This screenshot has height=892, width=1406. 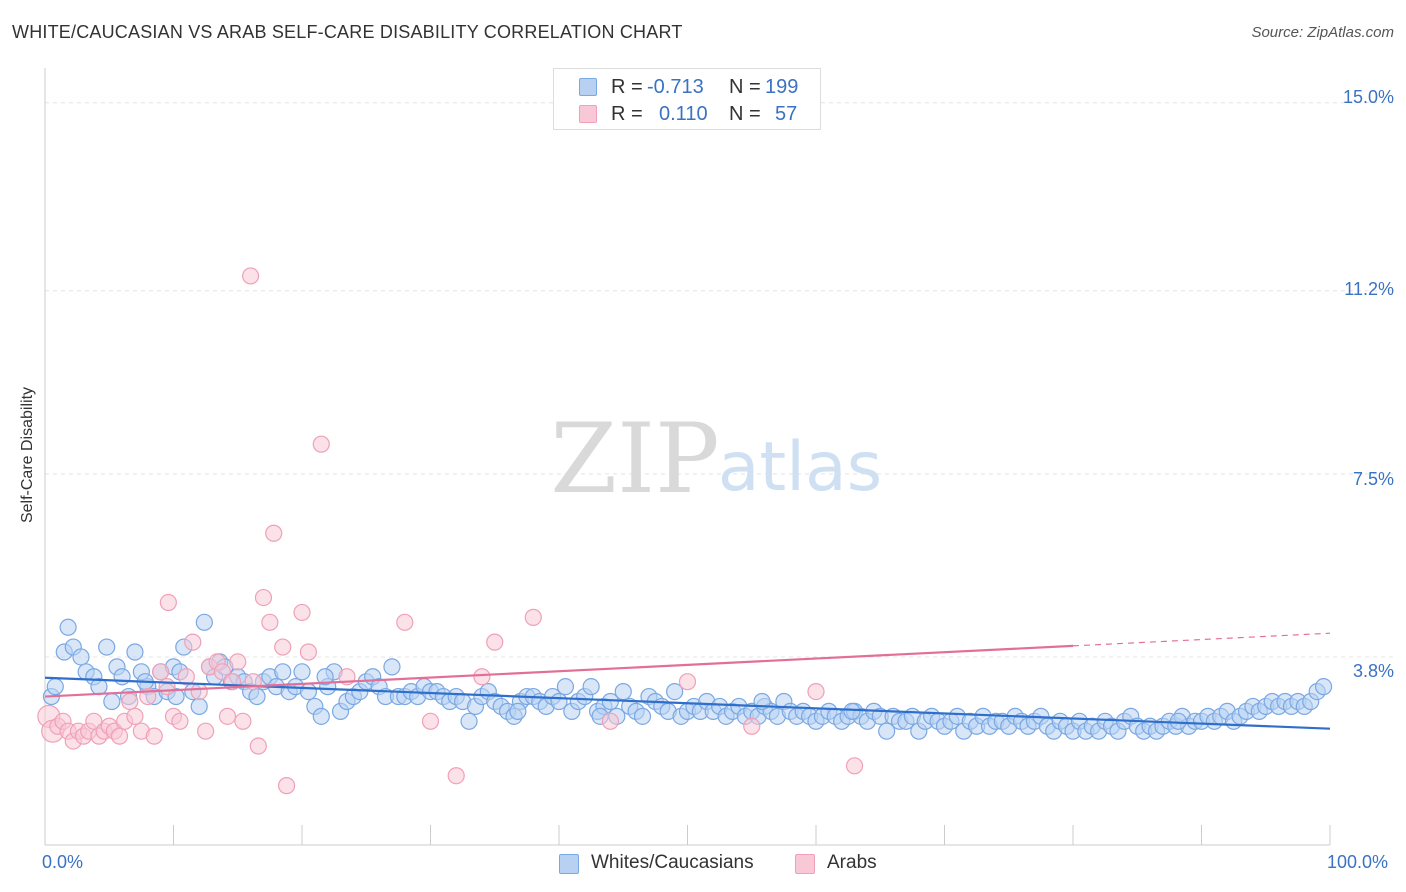 I want to click on legend-n-value: 199, so click(x=782, y=87).